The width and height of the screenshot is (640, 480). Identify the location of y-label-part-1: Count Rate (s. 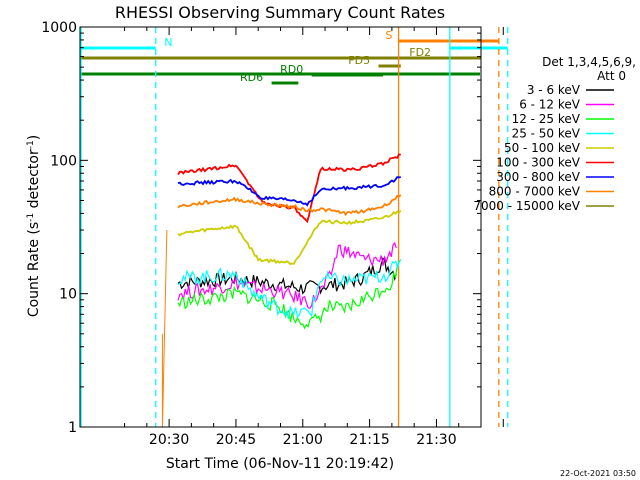
(34, 269).